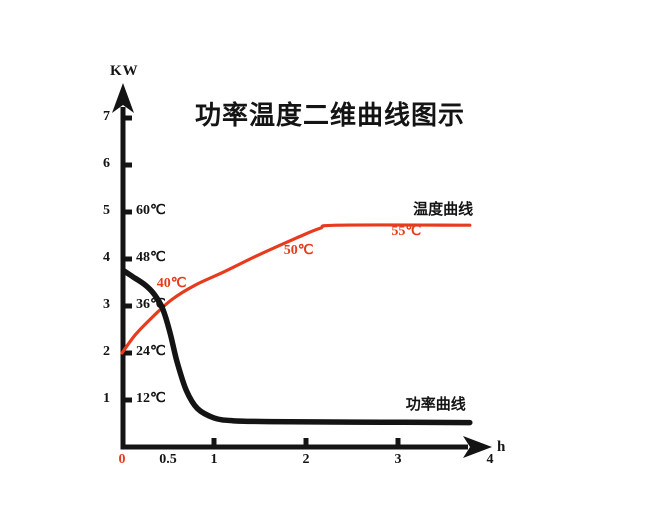  Describe the element at coordinates (329, 115) in the screenshot. I see `chart-title: 功率温度二维曲线图示` at that location.